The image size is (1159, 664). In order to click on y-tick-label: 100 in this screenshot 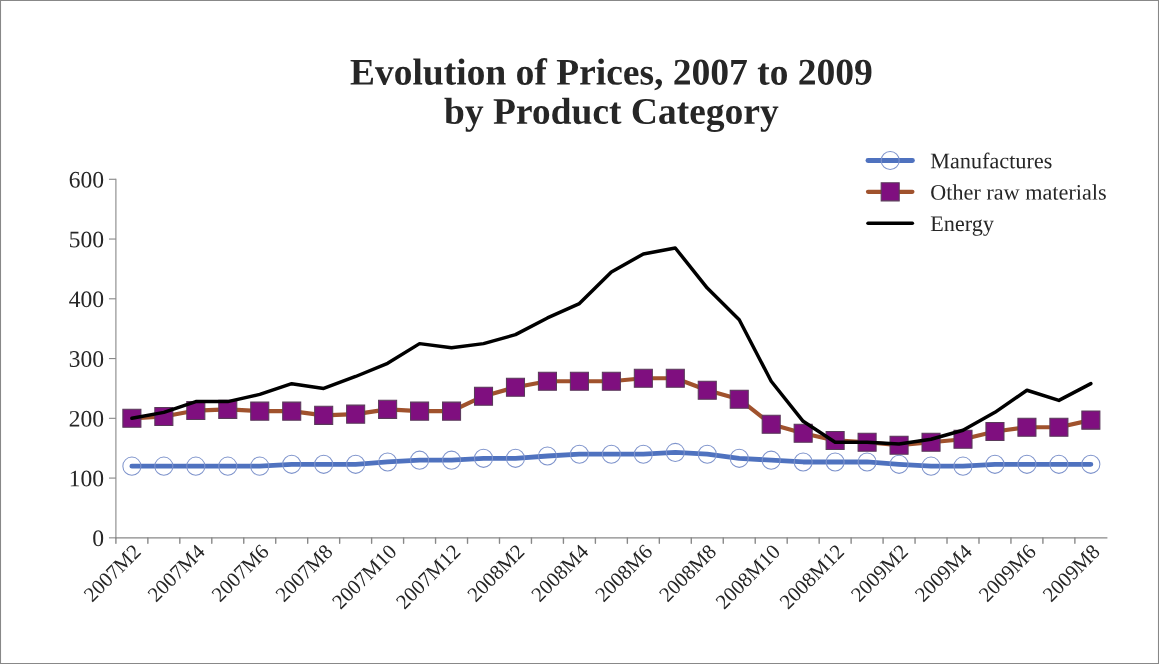, I will do `click(87, 478)`.